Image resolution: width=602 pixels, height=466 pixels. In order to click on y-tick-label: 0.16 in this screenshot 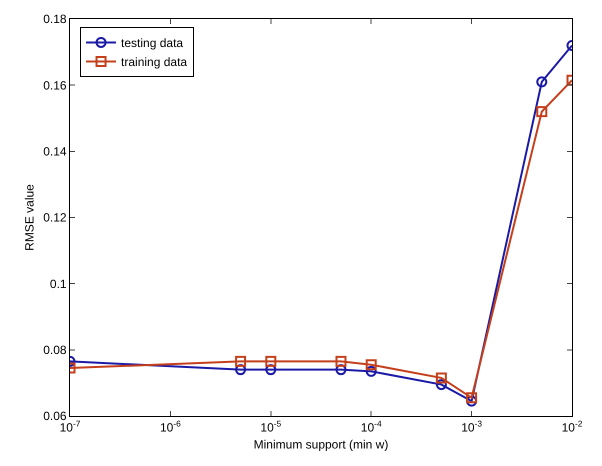, I will do `click(55, 85)`.